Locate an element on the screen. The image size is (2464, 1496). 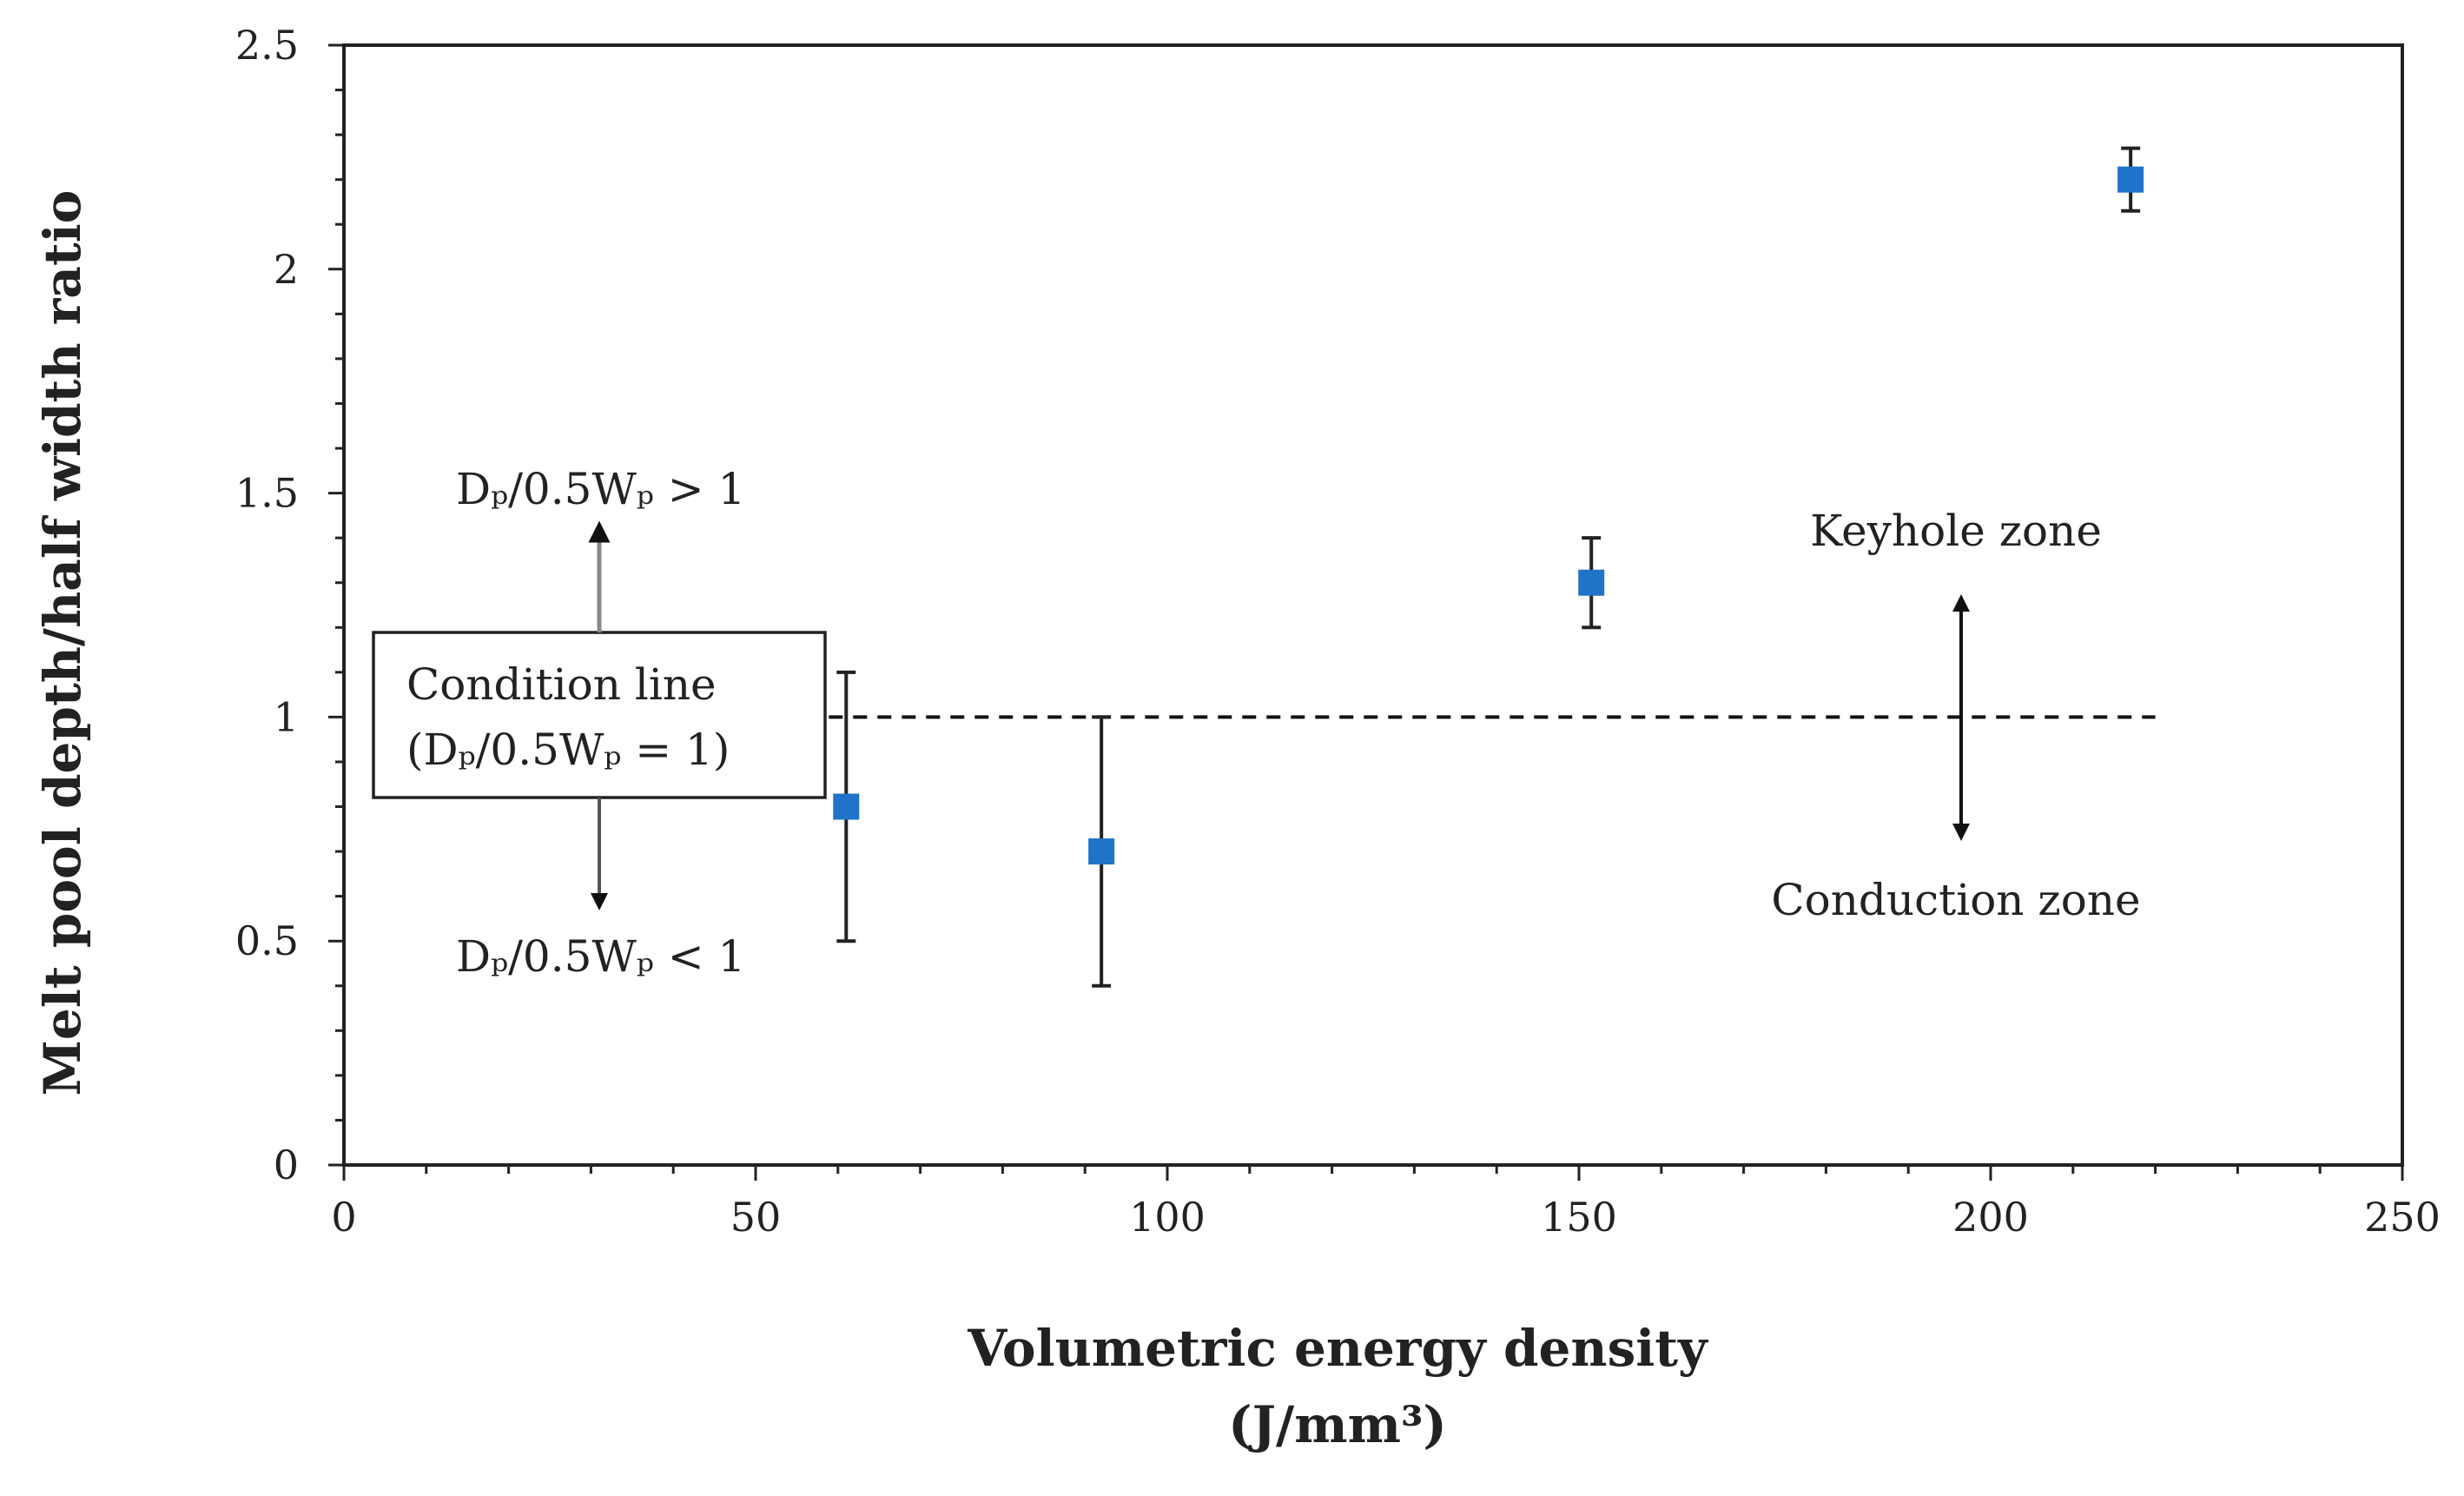
conduction-zone-label: Conduction zone is located at coordinates (1956, 900).